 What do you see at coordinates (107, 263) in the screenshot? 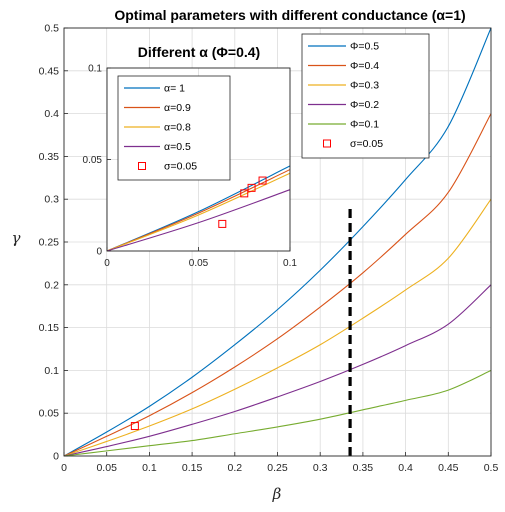
I see `inset-x-tick-label: 0` at bounding box center [107, 263].